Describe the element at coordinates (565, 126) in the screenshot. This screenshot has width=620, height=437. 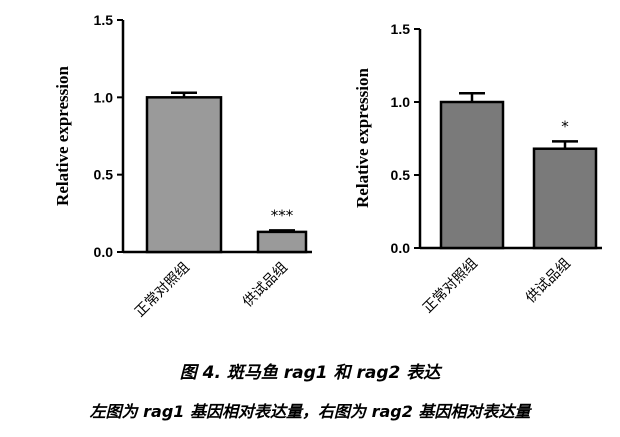
I see `significance-marker: *` at that location.